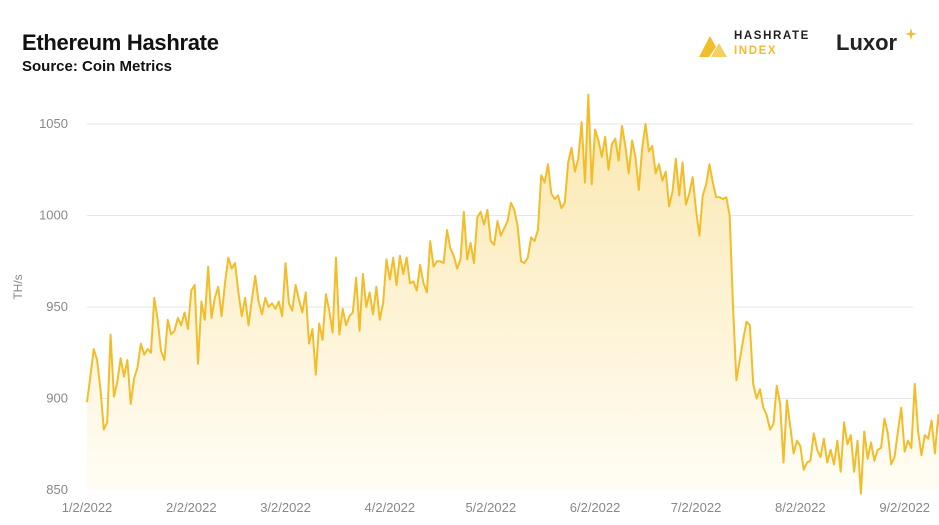 The height and width of the screenshot is (525, 939). I want to click on x-tick-label: 2/2/2022, so click(191, 507).